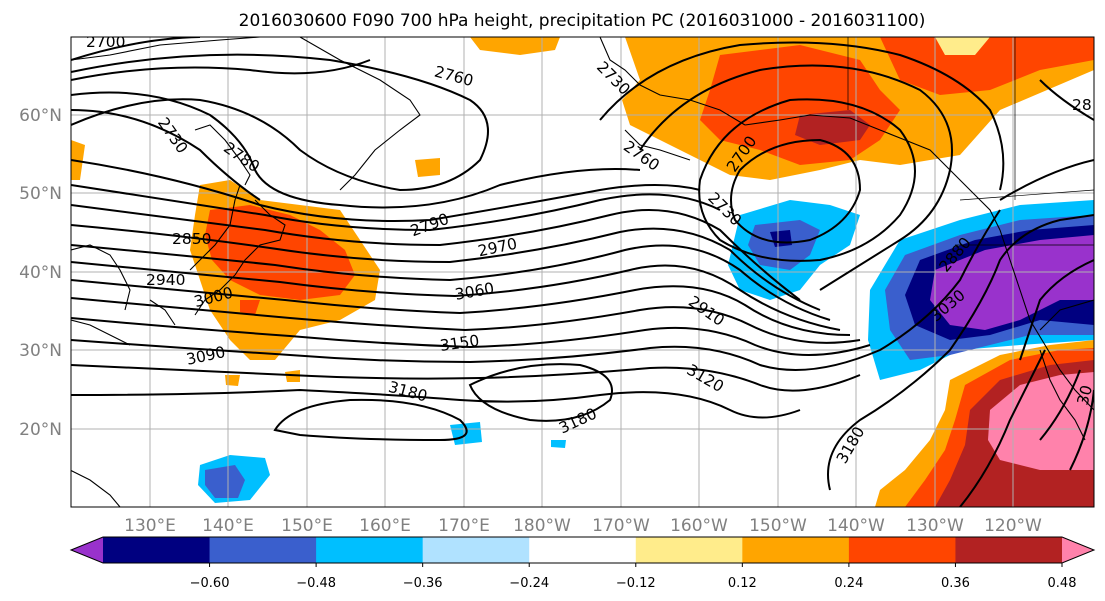 The width and height of the screenshot is (1105, 601). I want to click on colorbar-tick-label: −0.12, so click(636, 583).